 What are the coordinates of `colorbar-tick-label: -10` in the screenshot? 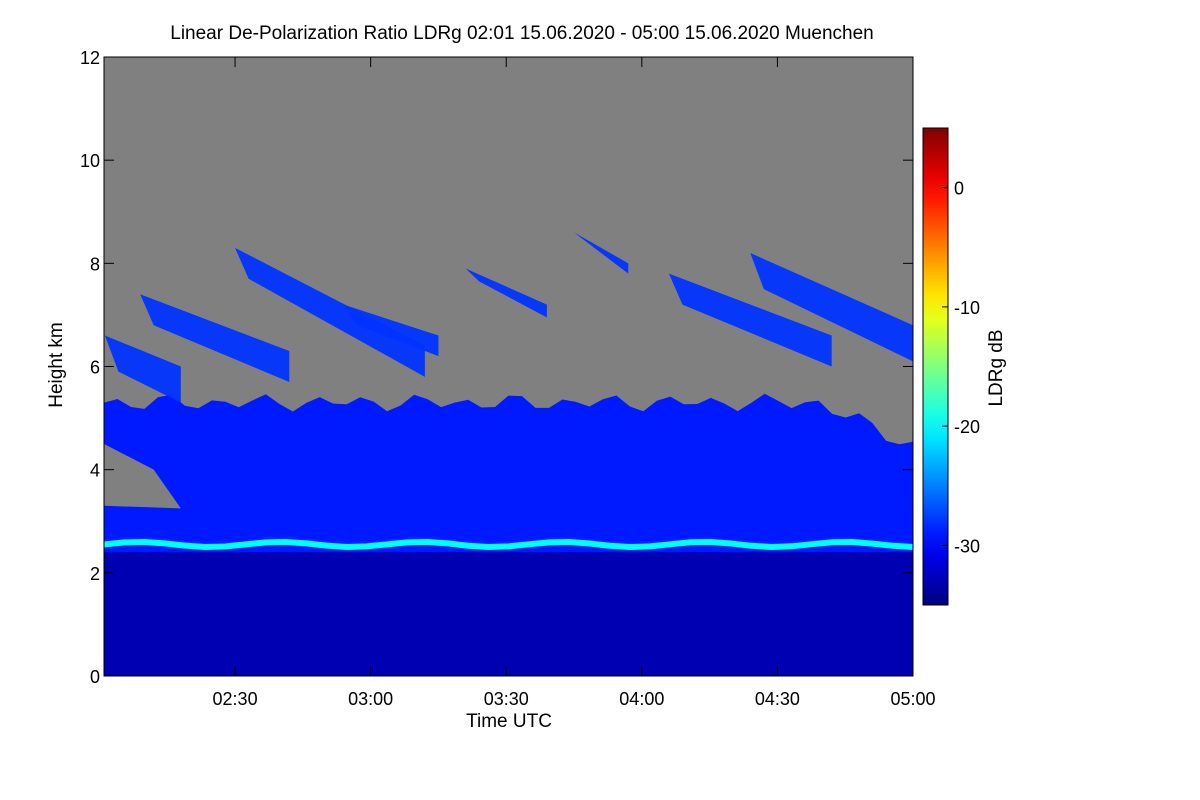 It's located at (967, 308).